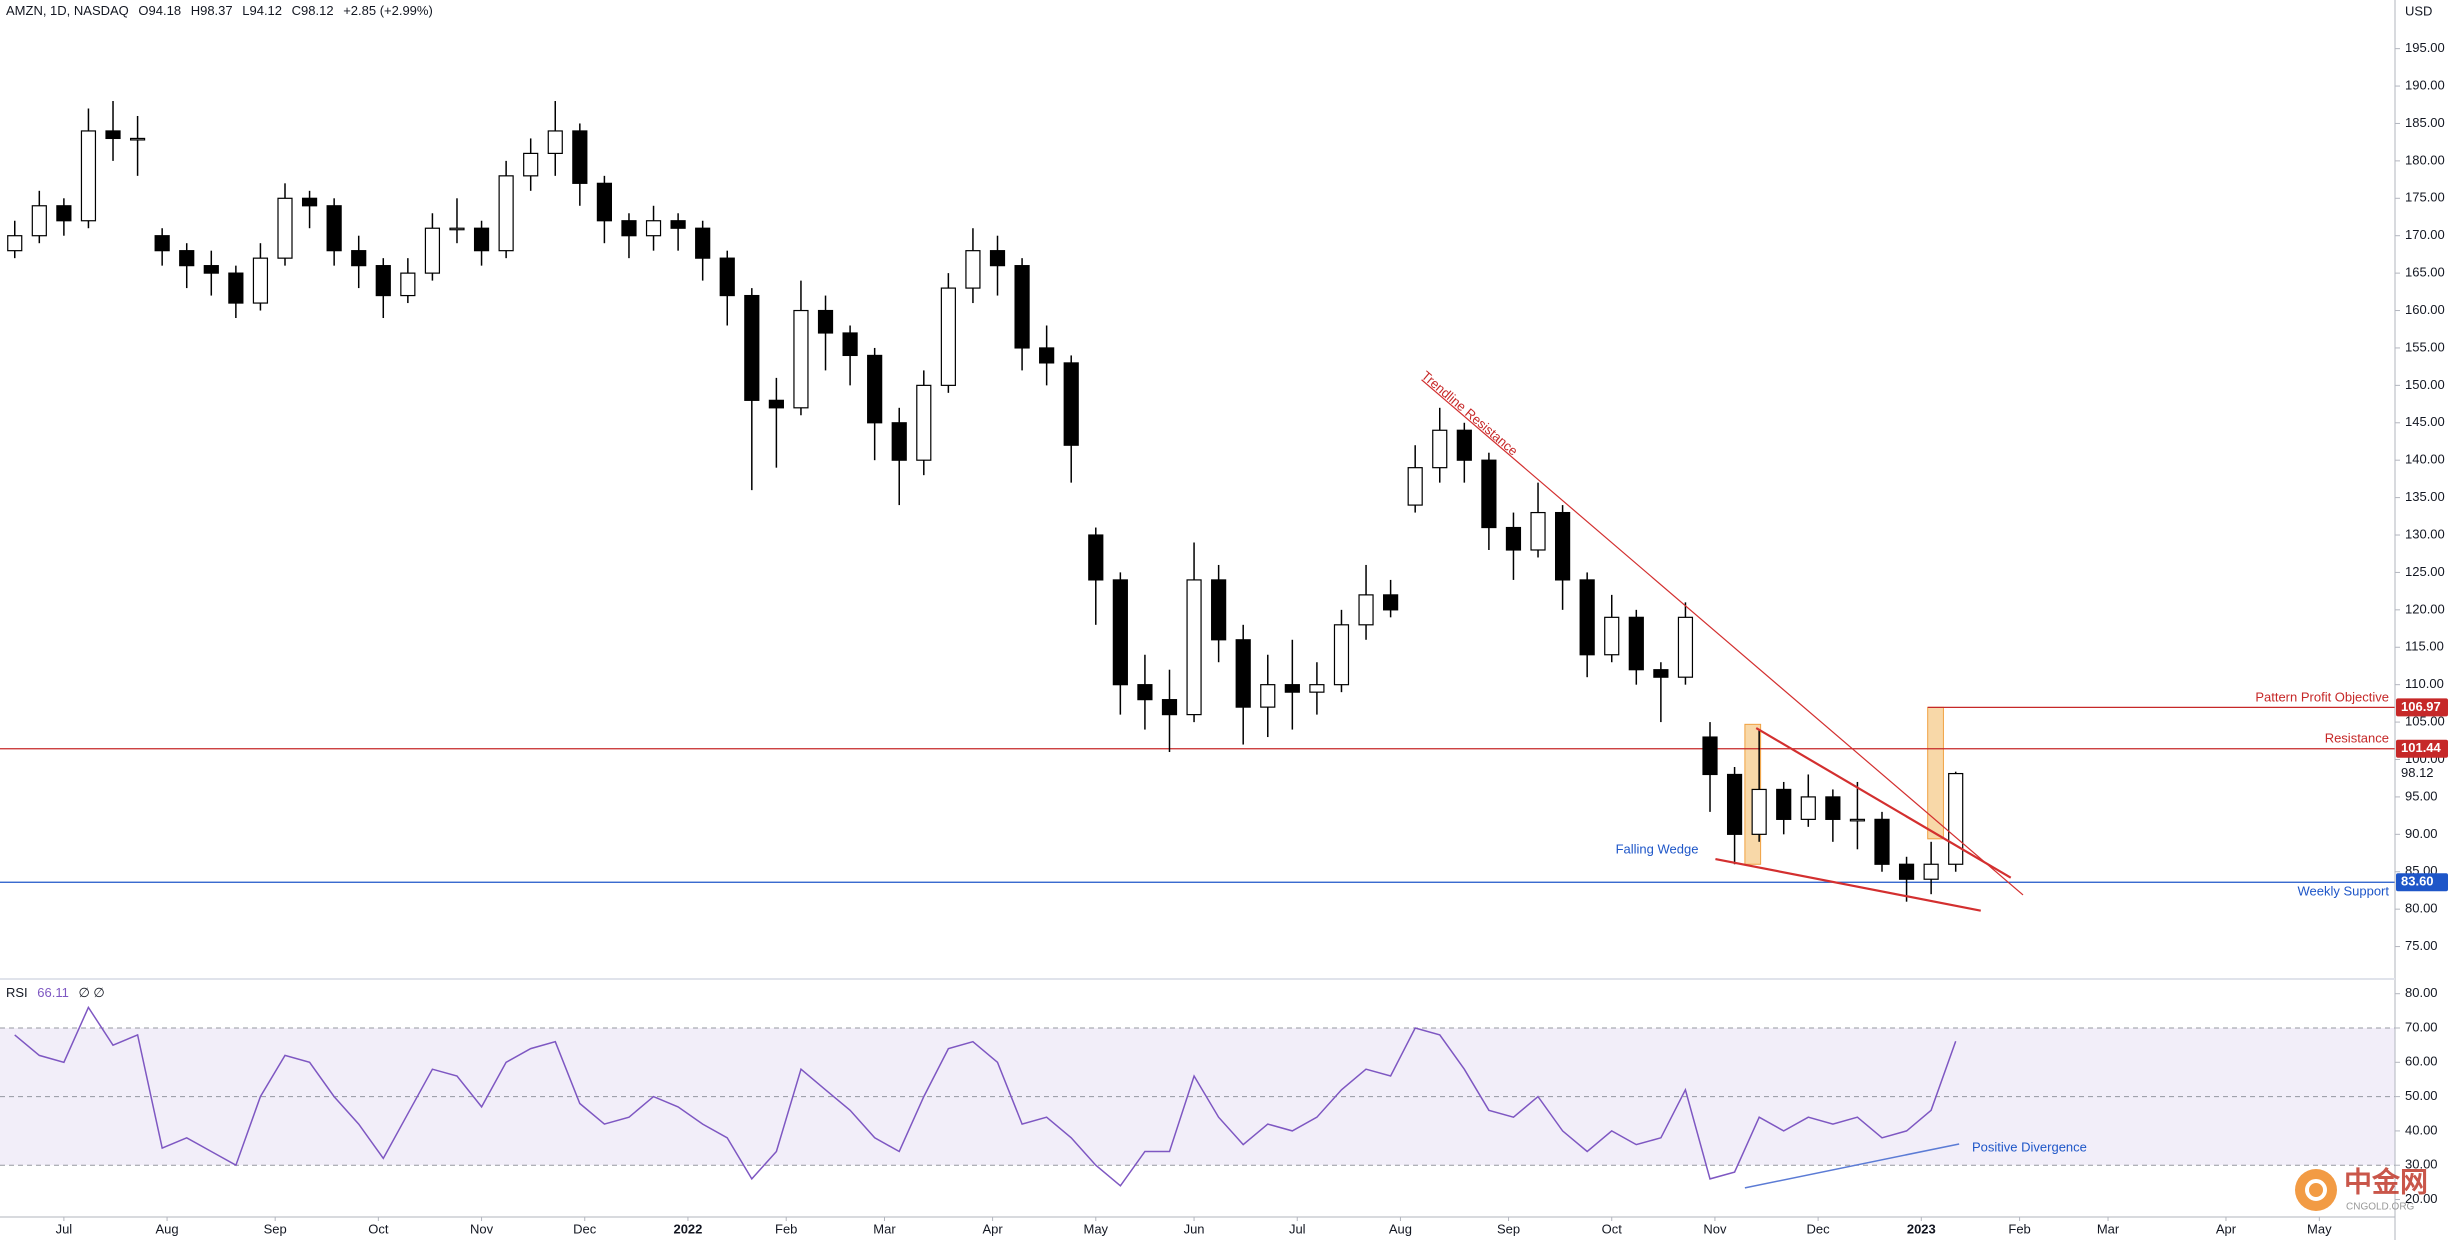  I want to click on y-tick-label: 140.00, so click(2425, 459).